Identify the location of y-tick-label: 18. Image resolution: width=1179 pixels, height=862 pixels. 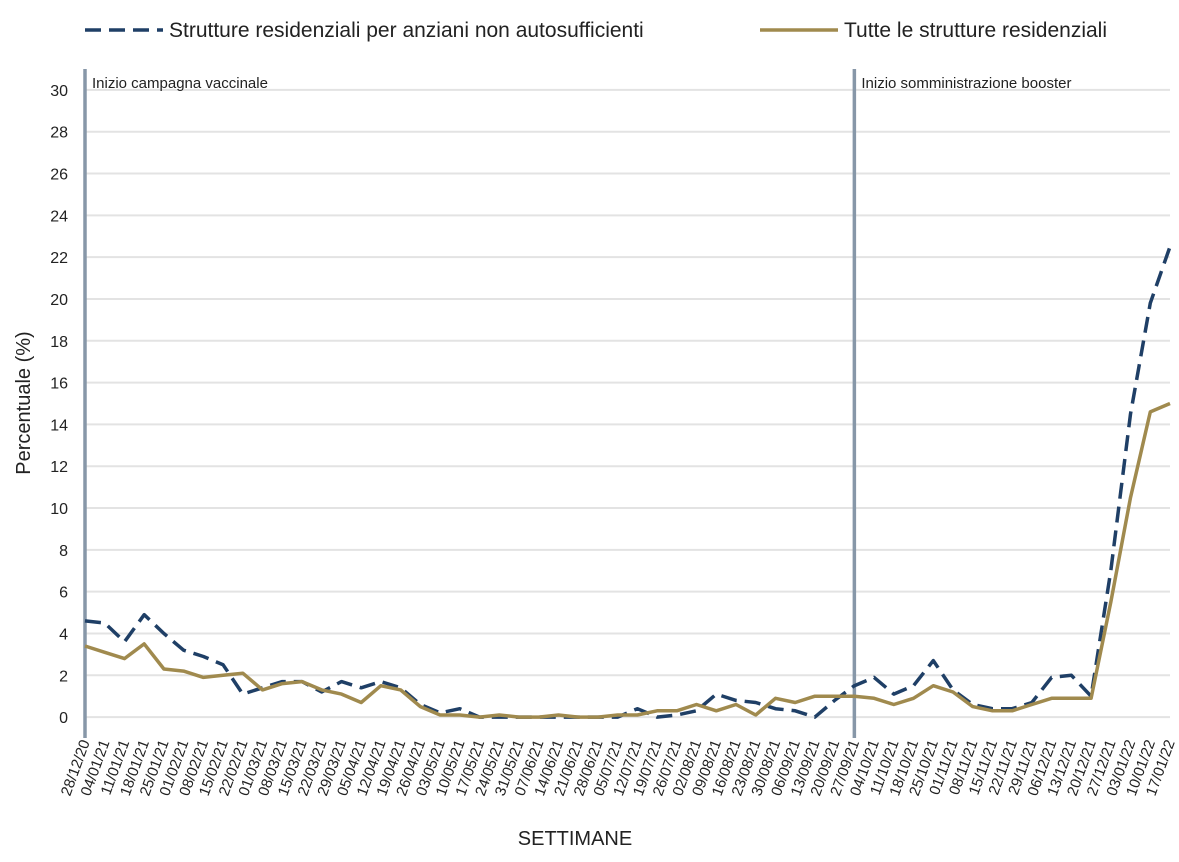
(59, 342).